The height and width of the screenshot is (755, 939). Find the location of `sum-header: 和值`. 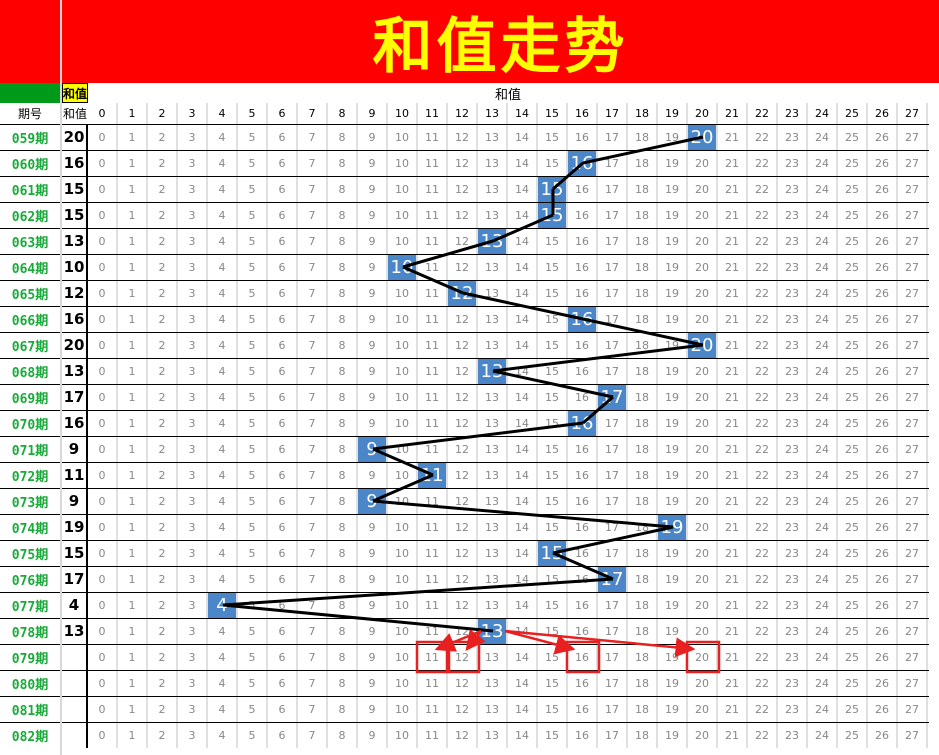

sum-header: 和值 is located at coordinates (74, 114).